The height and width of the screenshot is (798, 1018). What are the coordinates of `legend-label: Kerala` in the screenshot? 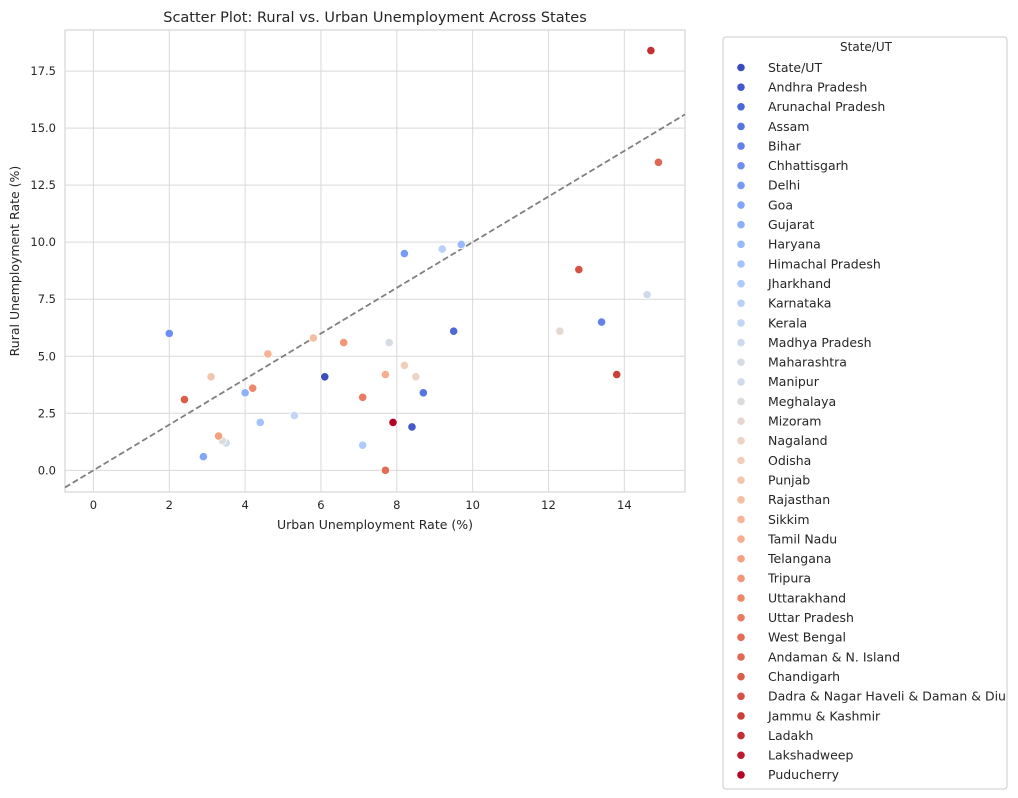 It's located at (787, 322).